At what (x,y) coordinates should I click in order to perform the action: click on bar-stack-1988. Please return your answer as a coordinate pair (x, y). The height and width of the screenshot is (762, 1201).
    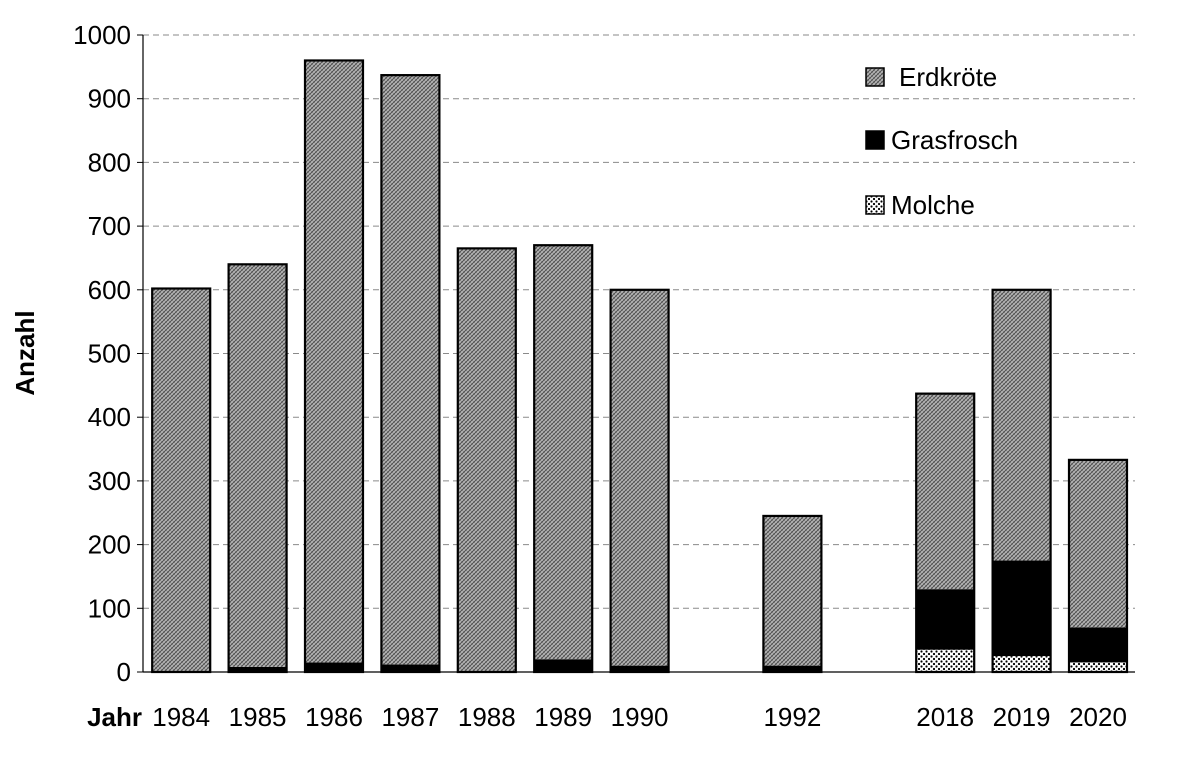
    Looking at the image, I should click on (486, 460).